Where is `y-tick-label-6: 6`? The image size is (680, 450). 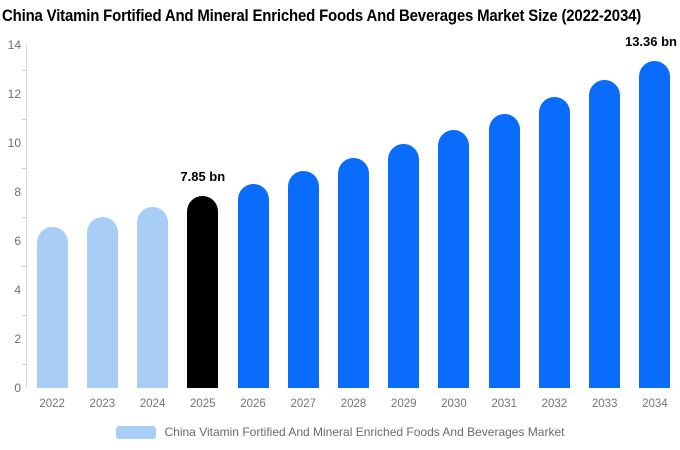 y-tick-label-6: 6 is located at coordinates (17, 241).